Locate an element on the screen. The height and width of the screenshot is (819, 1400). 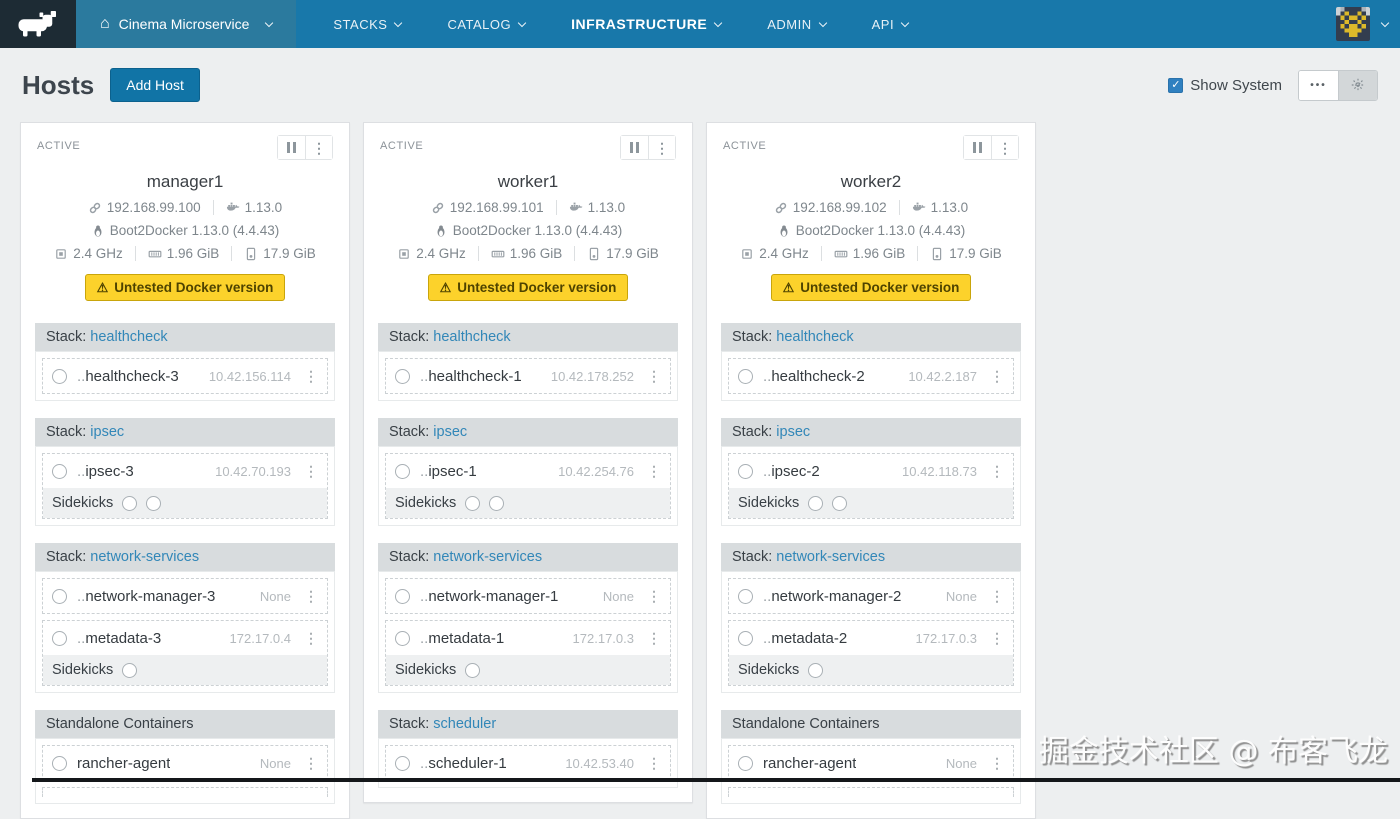
container-name: ipsec-1 is located at coordinates (452, 471).